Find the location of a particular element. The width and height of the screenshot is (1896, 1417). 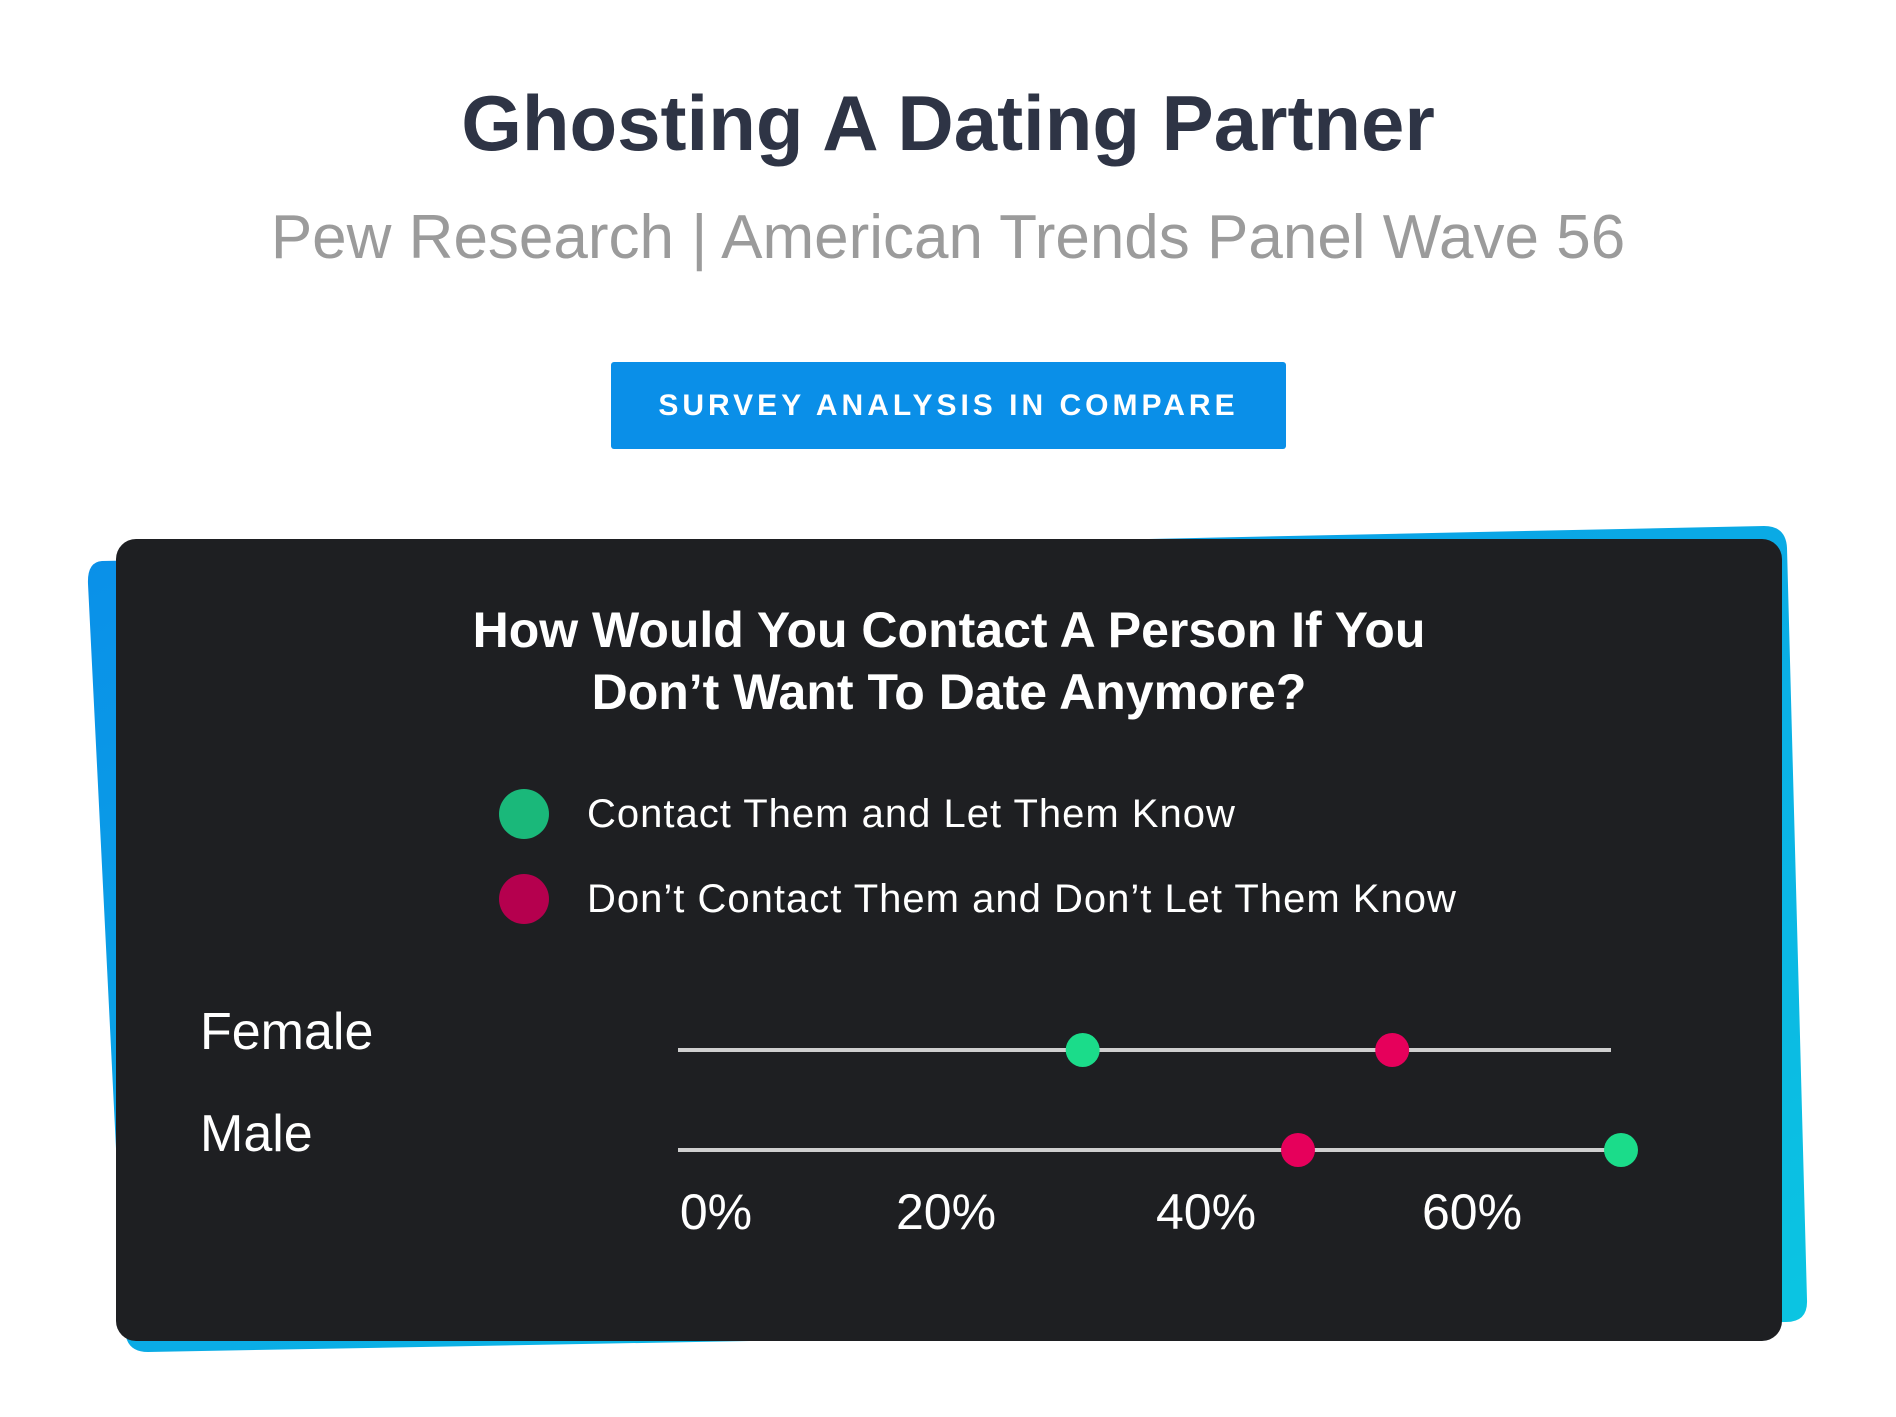

dot-plot: Female Male 0% 20% 40% 60% is located at coordinates (919, 1121).